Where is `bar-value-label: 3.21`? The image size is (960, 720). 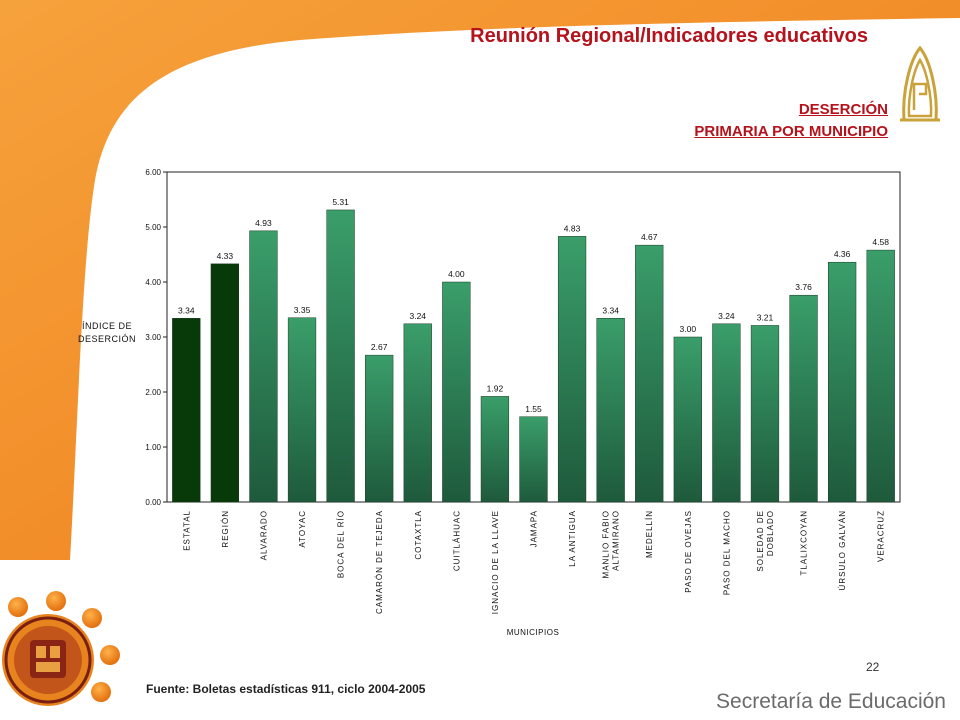
bar-value-label: 3.21 is located at coordinates (765, 317).